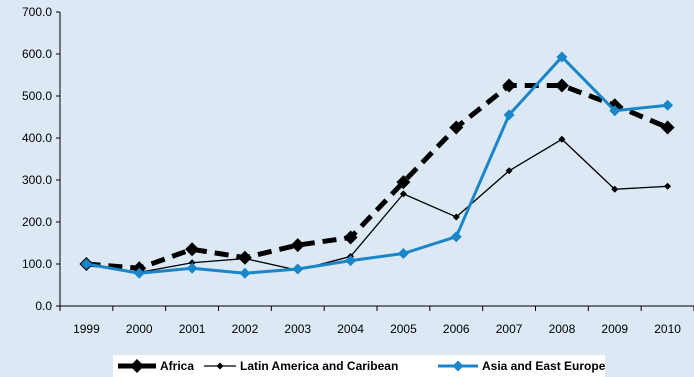 Image resolution: width=694 pixels, height=377 pixels. What do you see at coordinates (297, 329) in the screenshot?
I see `x-tick-label: 2003` at bounding box center [297, 329].